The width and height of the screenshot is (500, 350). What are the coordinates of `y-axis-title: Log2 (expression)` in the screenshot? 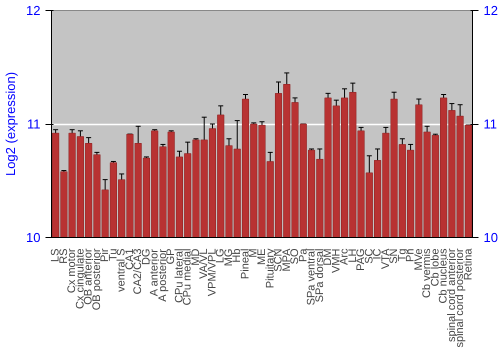 It's located at (10, 124).